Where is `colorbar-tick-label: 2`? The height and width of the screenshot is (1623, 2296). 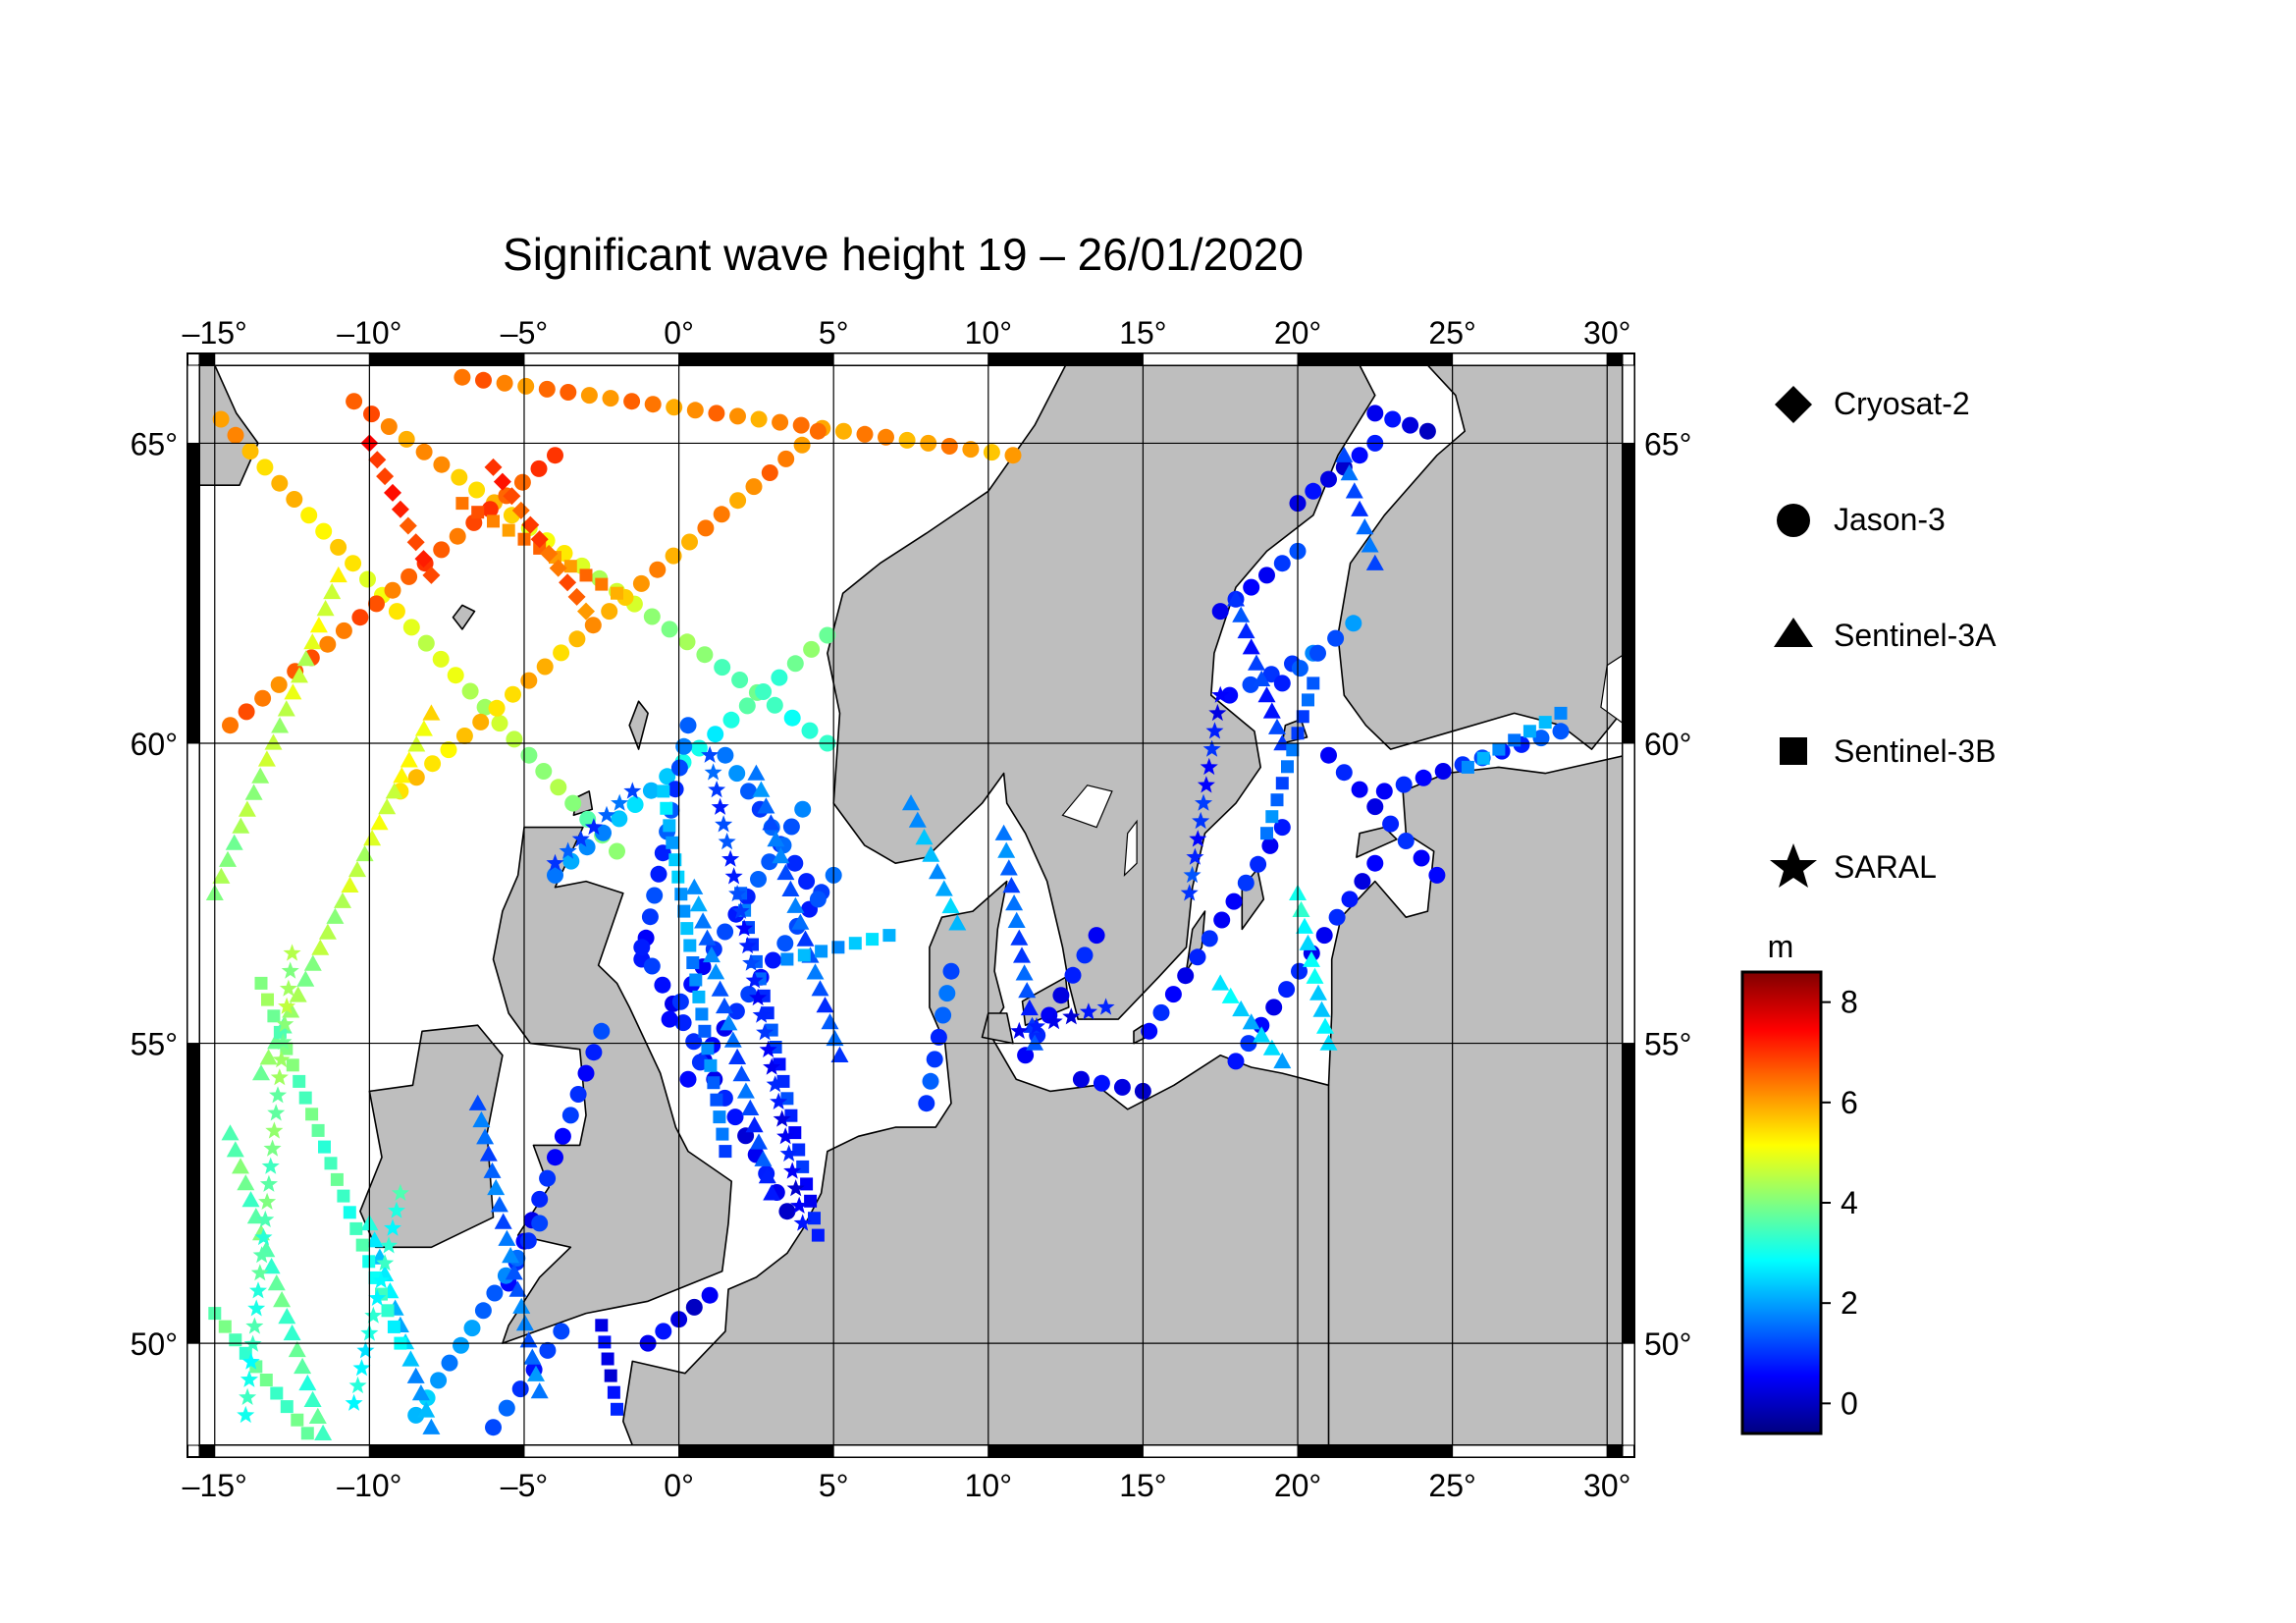 colorbar-tick-label: 2 is located at coordinates (1850, 1303).